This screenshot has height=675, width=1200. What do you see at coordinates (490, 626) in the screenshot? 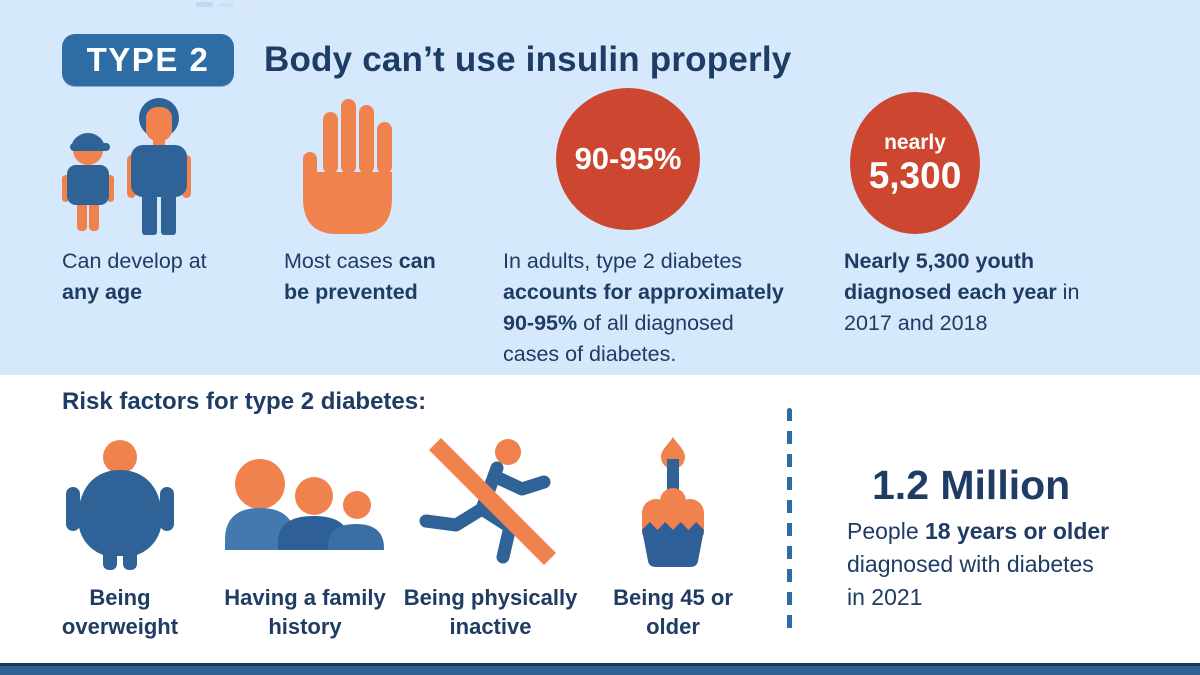
I see `risk-label-line: inactive` at bounding box center [490, 626].